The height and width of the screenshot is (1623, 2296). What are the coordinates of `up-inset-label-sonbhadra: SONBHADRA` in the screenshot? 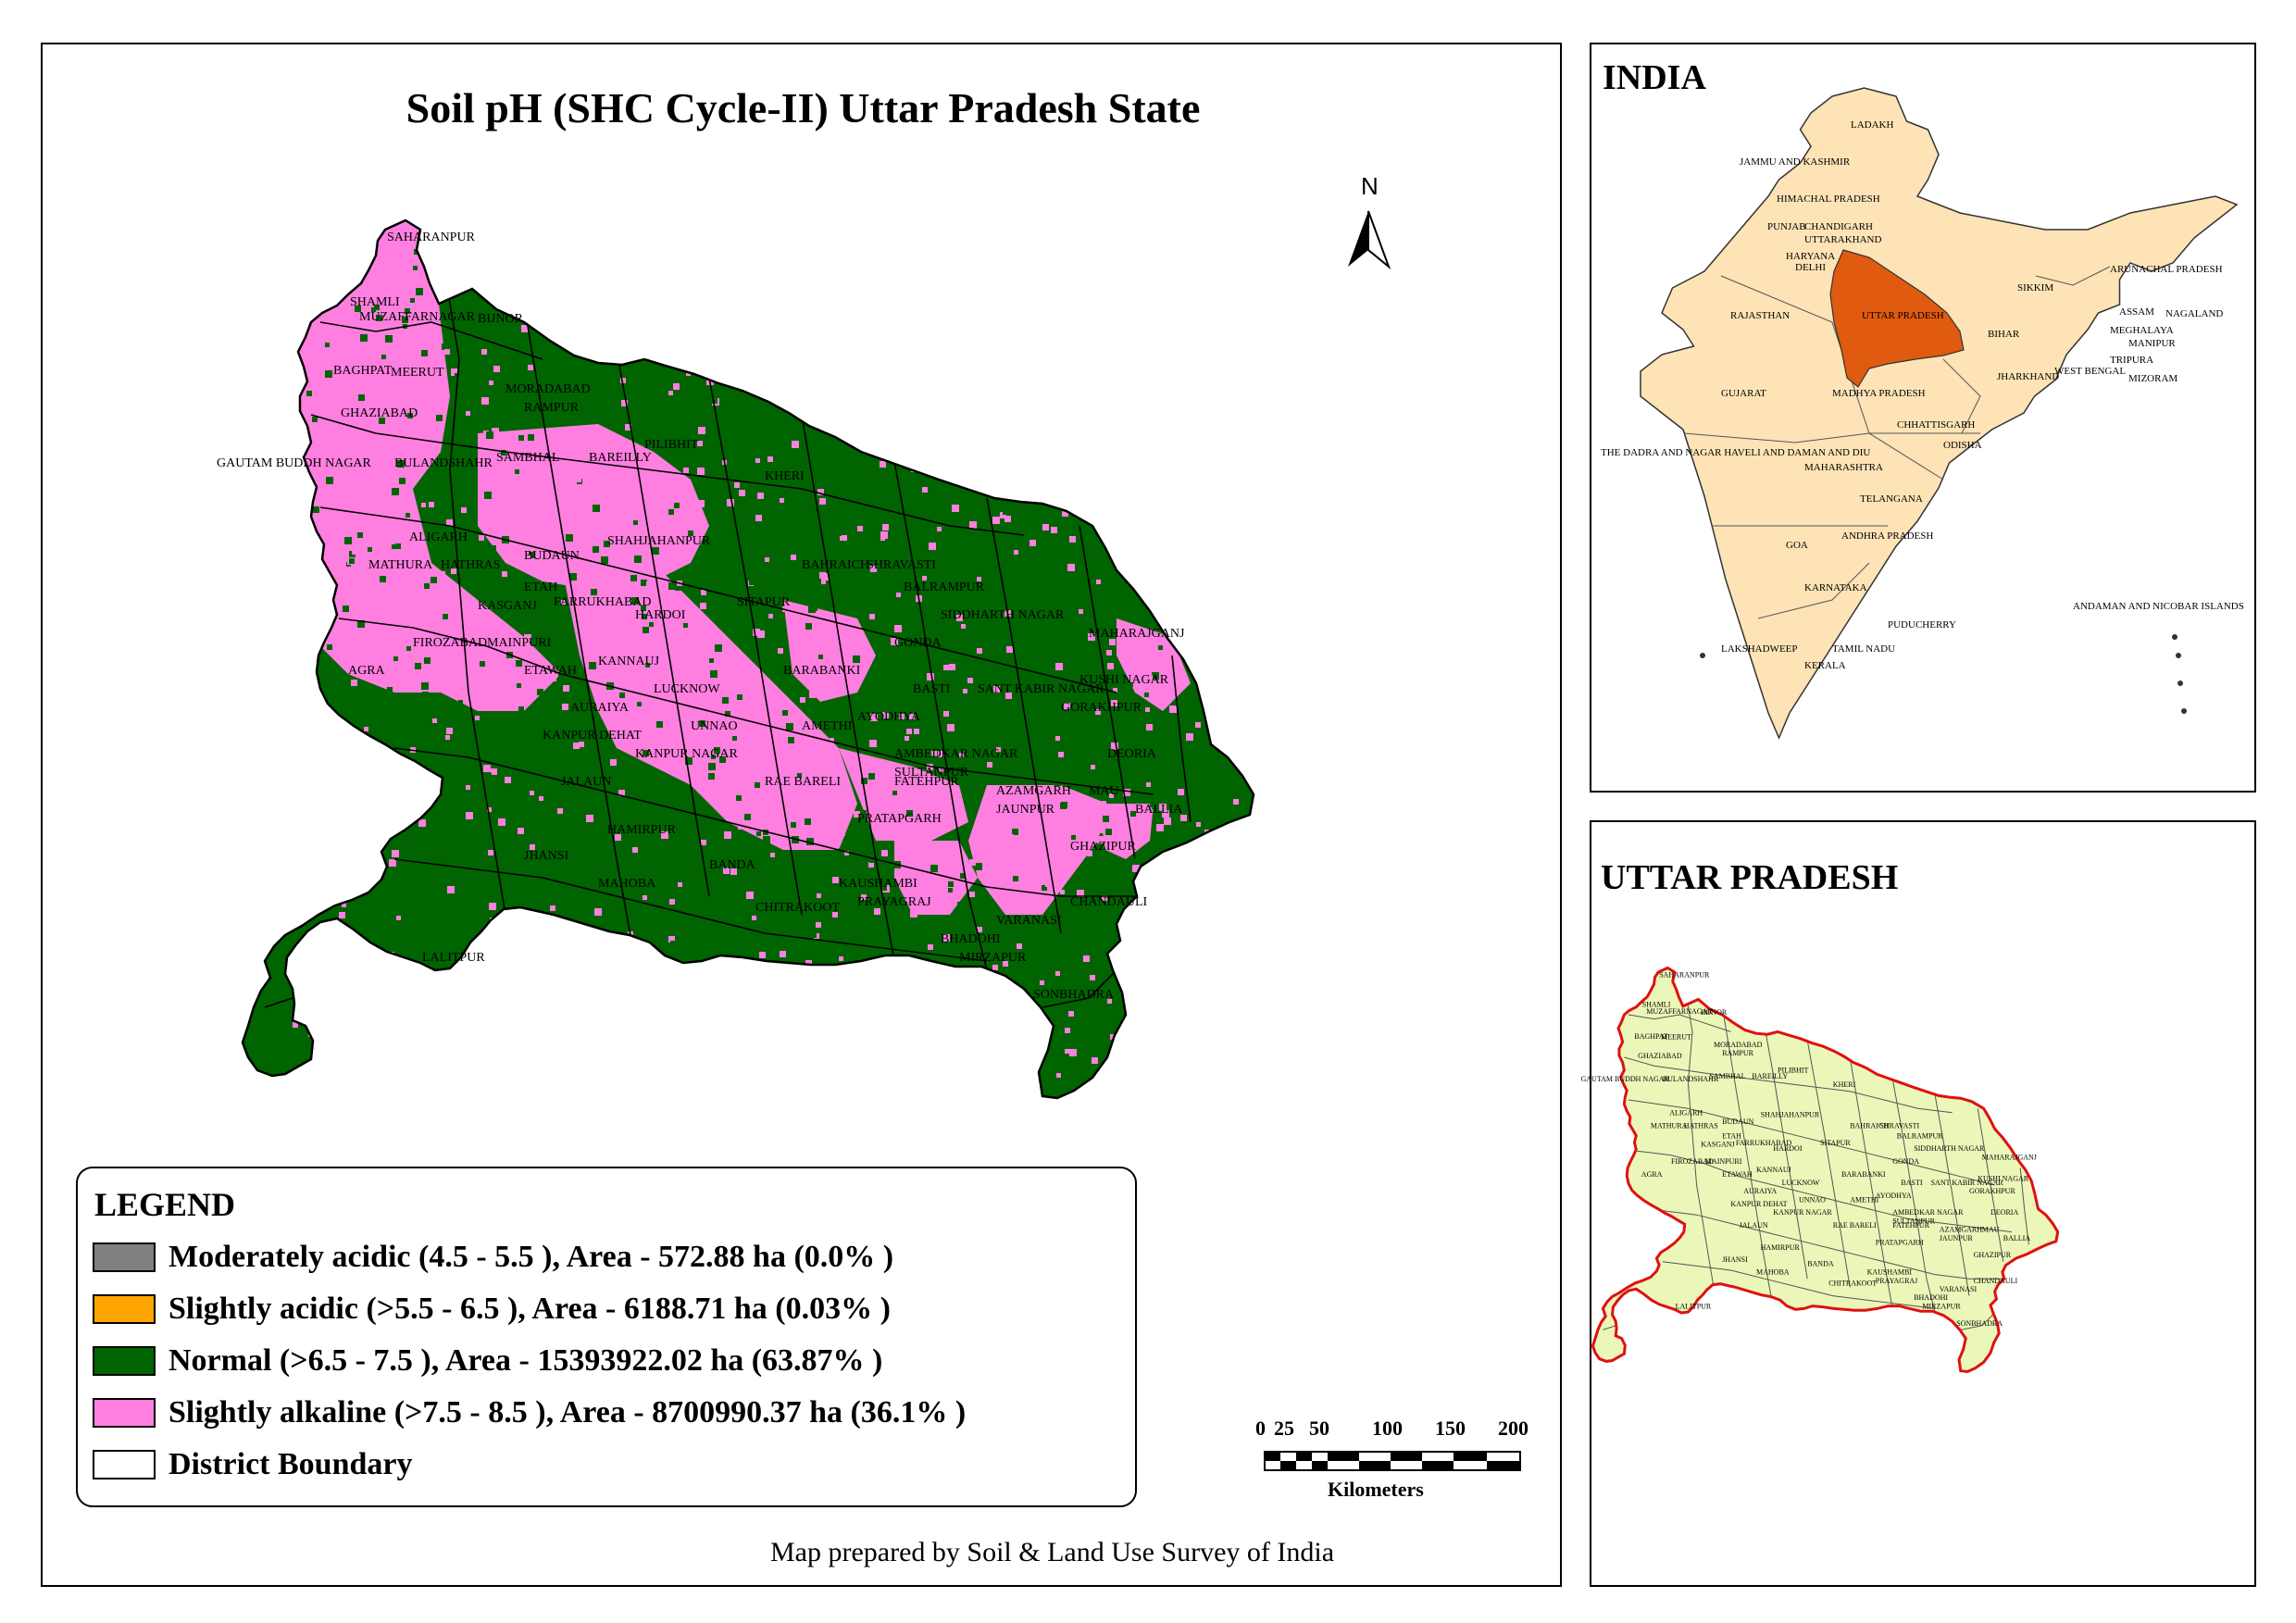 It's located at (1979, 1324).